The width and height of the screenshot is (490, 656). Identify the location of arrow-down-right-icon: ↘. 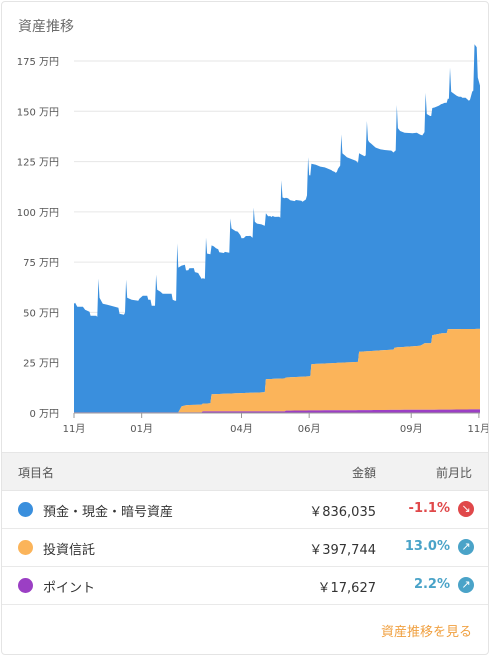
(466, 509).